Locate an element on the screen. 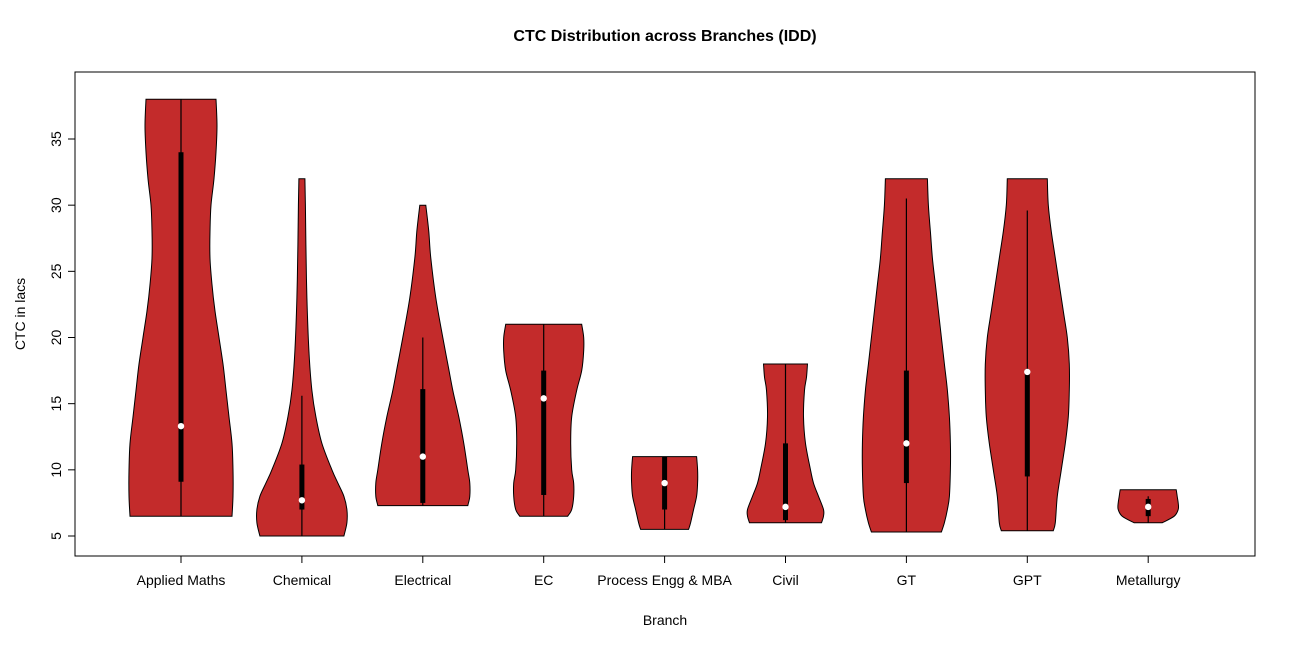 This screenshot has width=1294, height=653. median-dot-ec is located at coordinates (543, 398).